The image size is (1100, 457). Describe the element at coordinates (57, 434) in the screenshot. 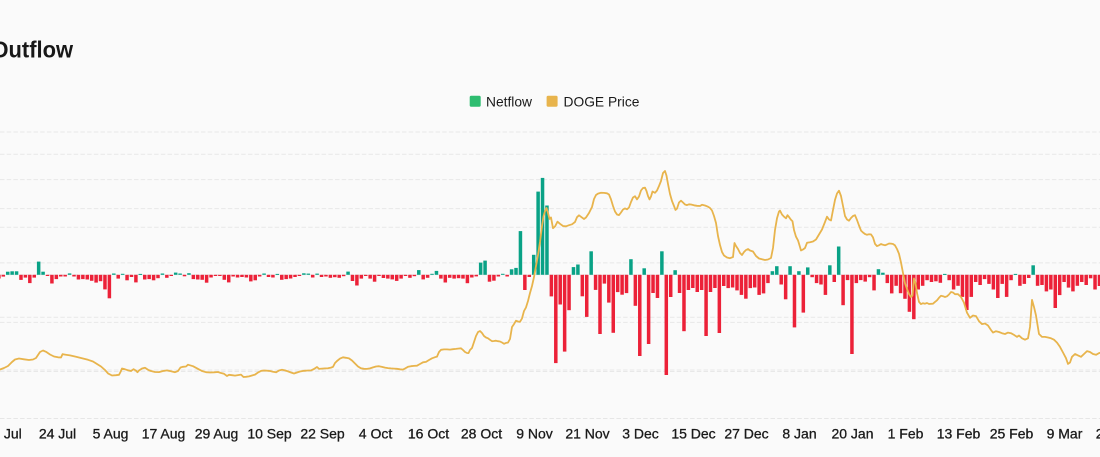

I see `svg-text: 24 Jul` at that location.